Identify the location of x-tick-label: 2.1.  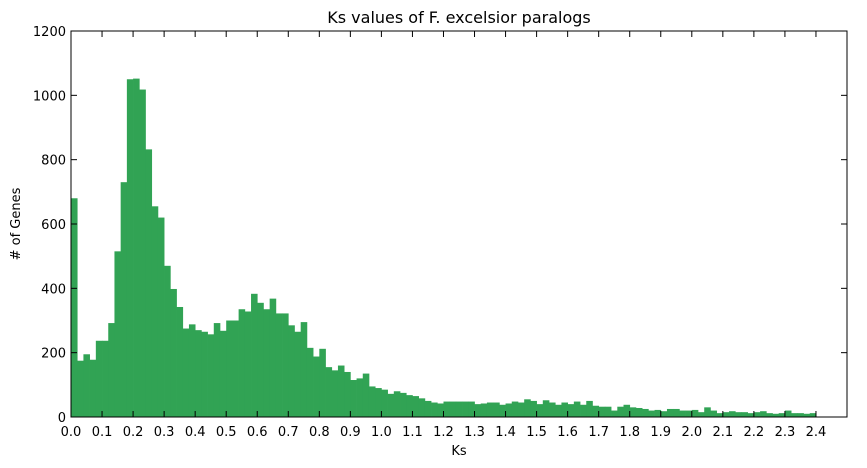
(722, 432).